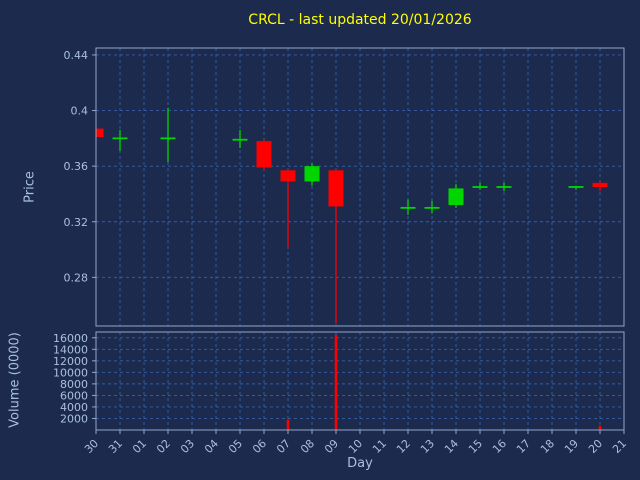 Image resolution: width=640 pixels, height=480 pixels. Describe the element at coordinates (74, 407) in the screenshot. I see `volume-tick-label: 4000` at that location.